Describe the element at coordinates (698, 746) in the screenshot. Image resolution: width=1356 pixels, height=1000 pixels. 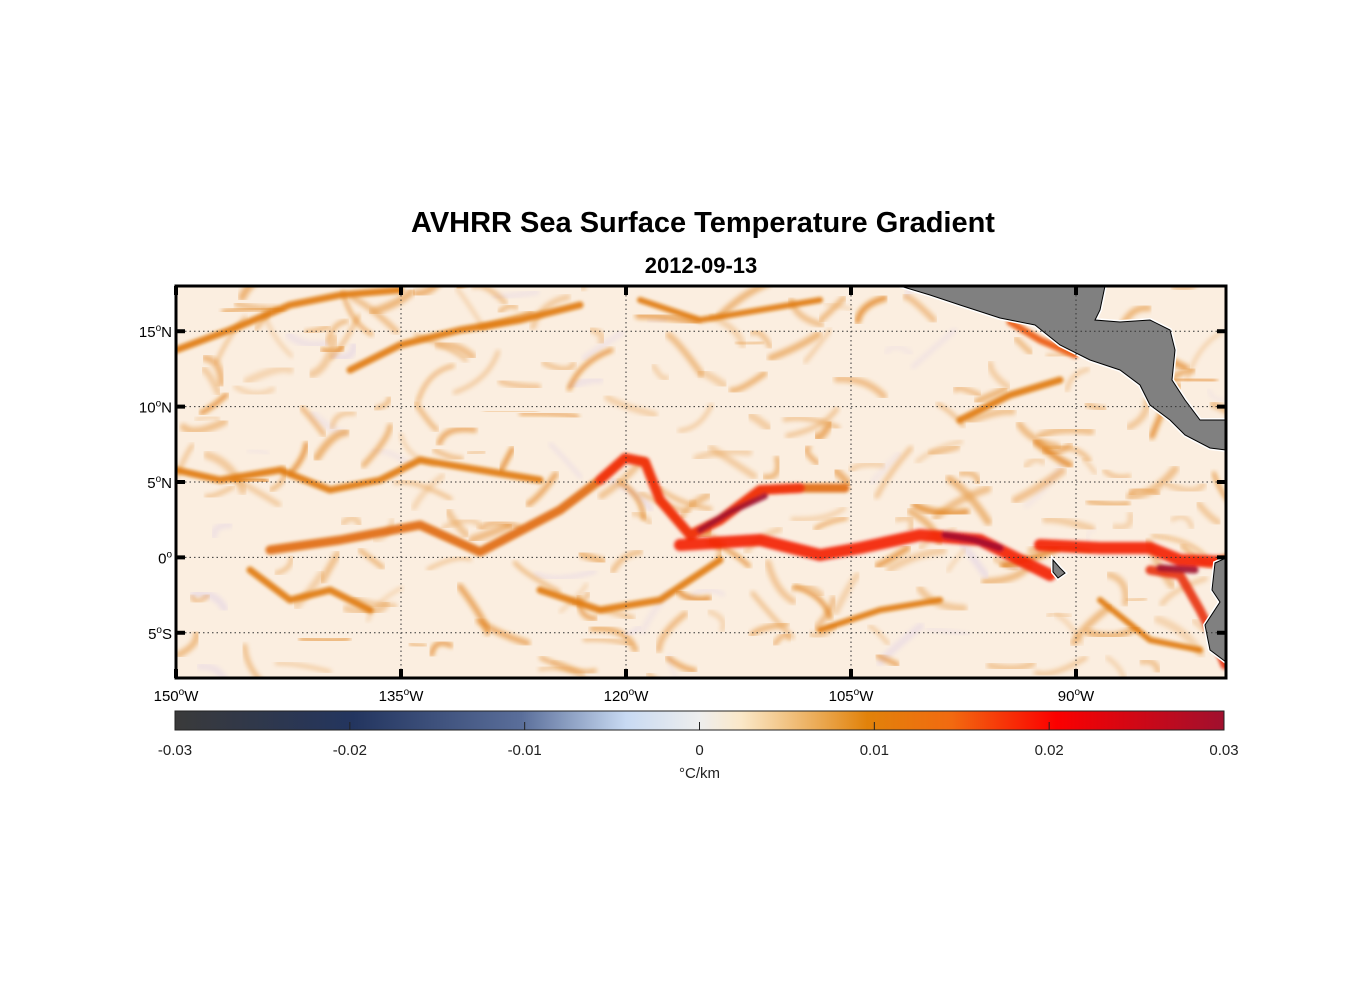
I see `colorbar: -0.03 -0.02 -0.01 0 0.01 0.02 0.03 °C/km` at that location.